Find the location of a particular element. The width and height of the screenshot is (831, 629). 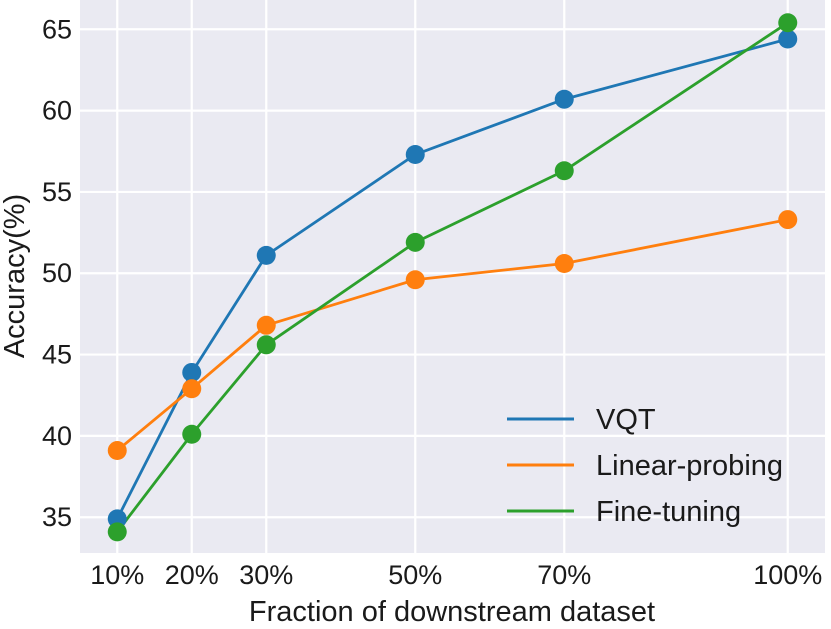

legend-label-fine-tuning: Fine-tuning is located at coordinates (668, 512).